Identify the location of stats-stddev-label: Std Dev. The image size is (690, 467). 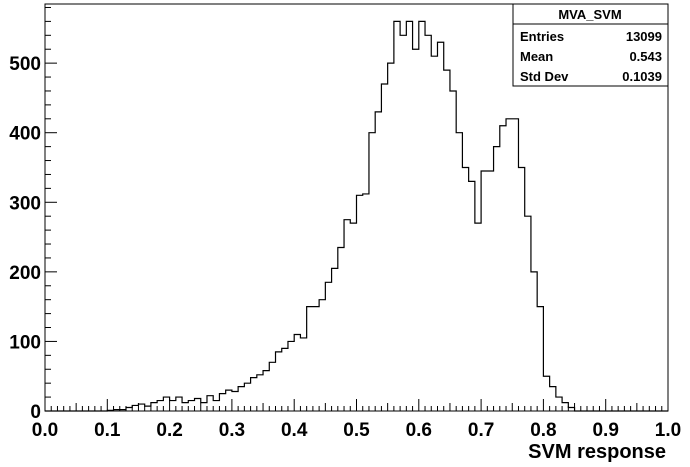
(544, 76).